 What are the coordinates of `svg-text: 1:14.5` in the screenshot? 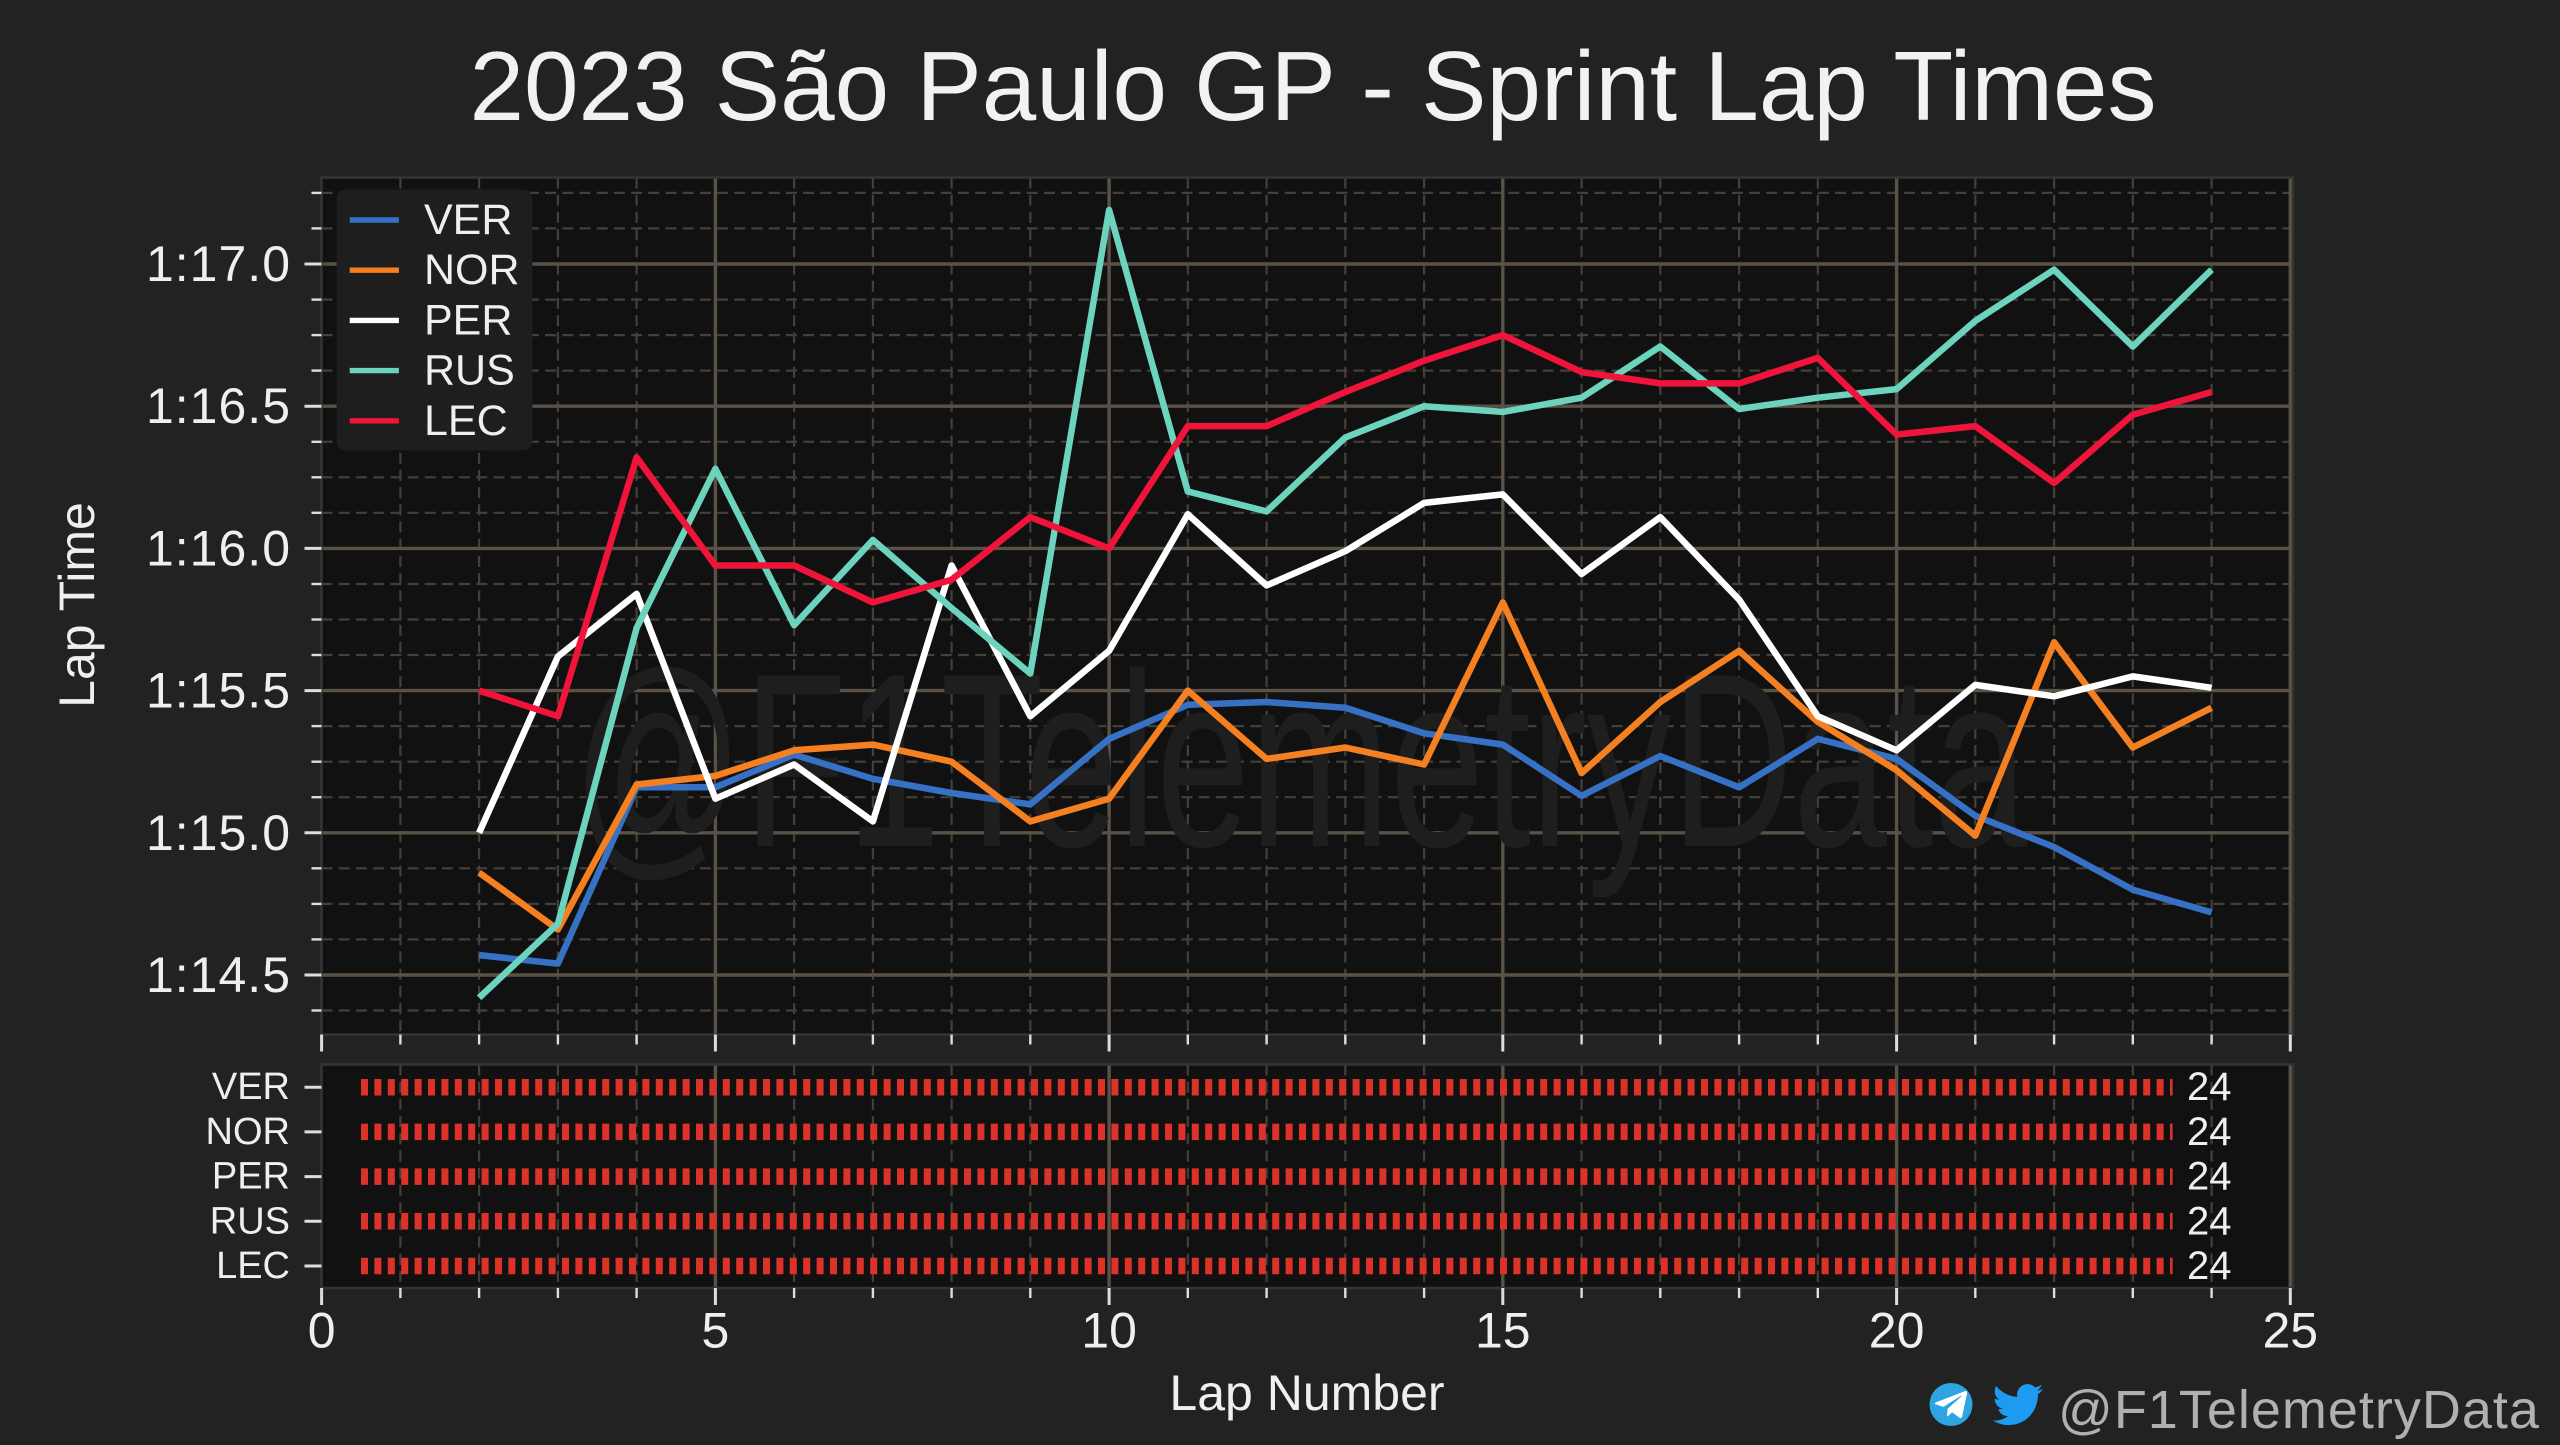 It's located at (218, 975).